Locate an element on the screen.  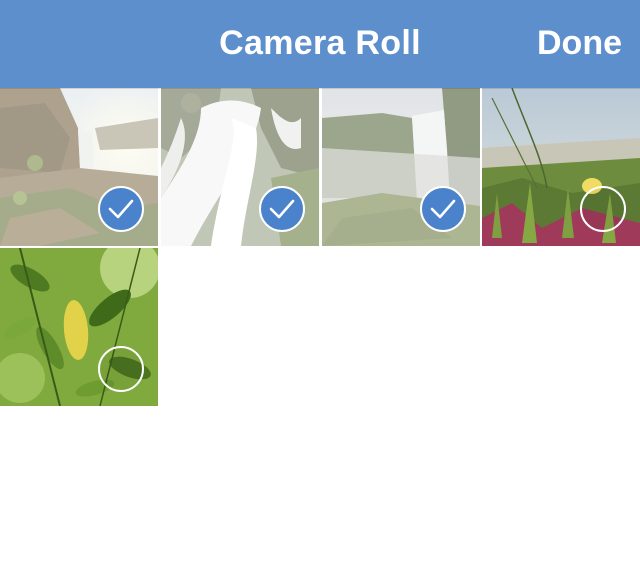
done-button: Done is located at coordinates (579, 43).